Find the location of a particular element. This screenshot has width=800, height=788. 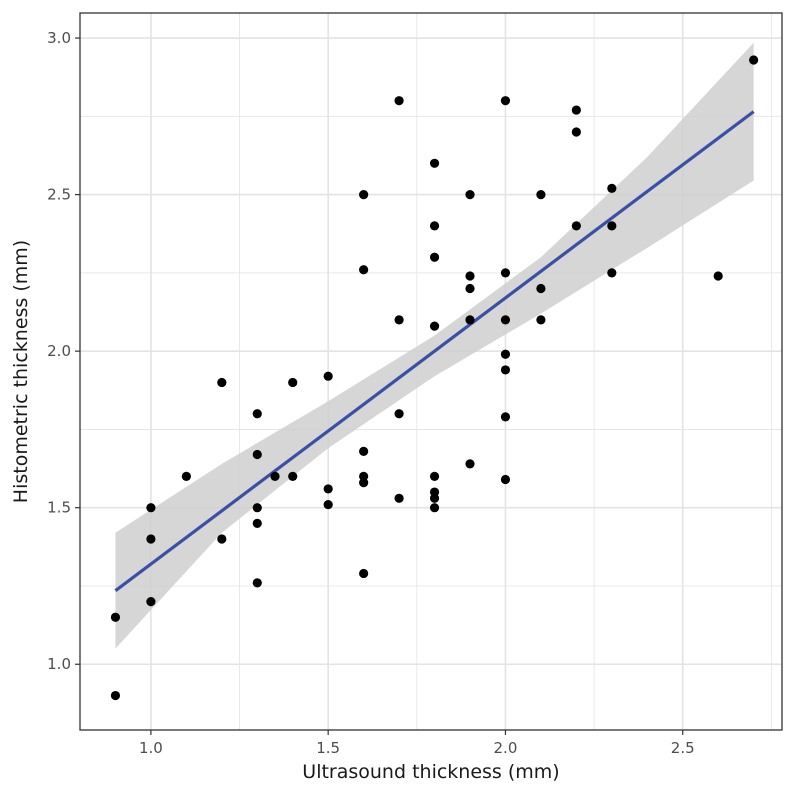

x-tick-label: 1.0 is located at coordinates (151, 748).